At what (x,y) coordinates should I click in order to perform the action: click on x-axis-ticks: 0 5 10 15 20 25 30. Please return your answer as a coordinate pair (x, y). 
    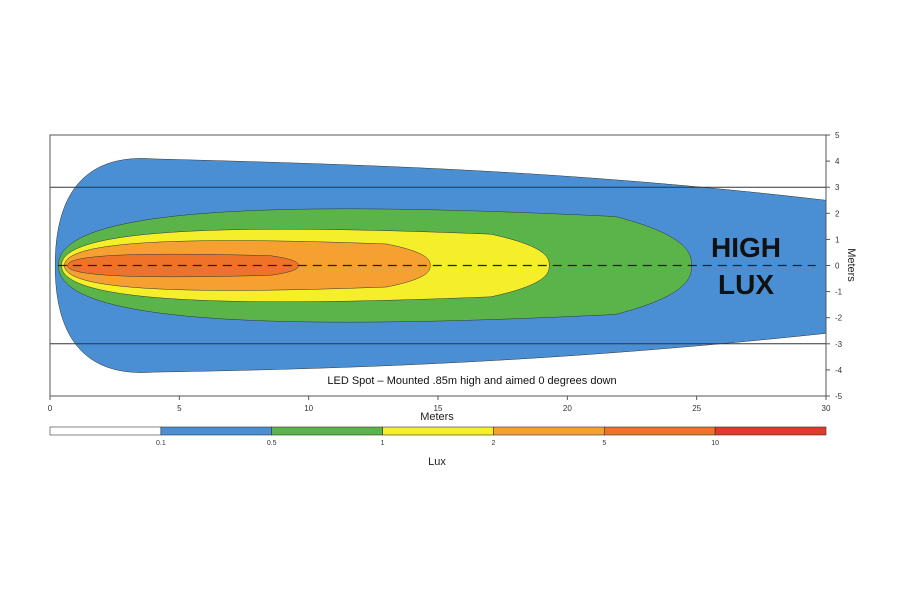
    Looking at the image, I should click on (439, 404).